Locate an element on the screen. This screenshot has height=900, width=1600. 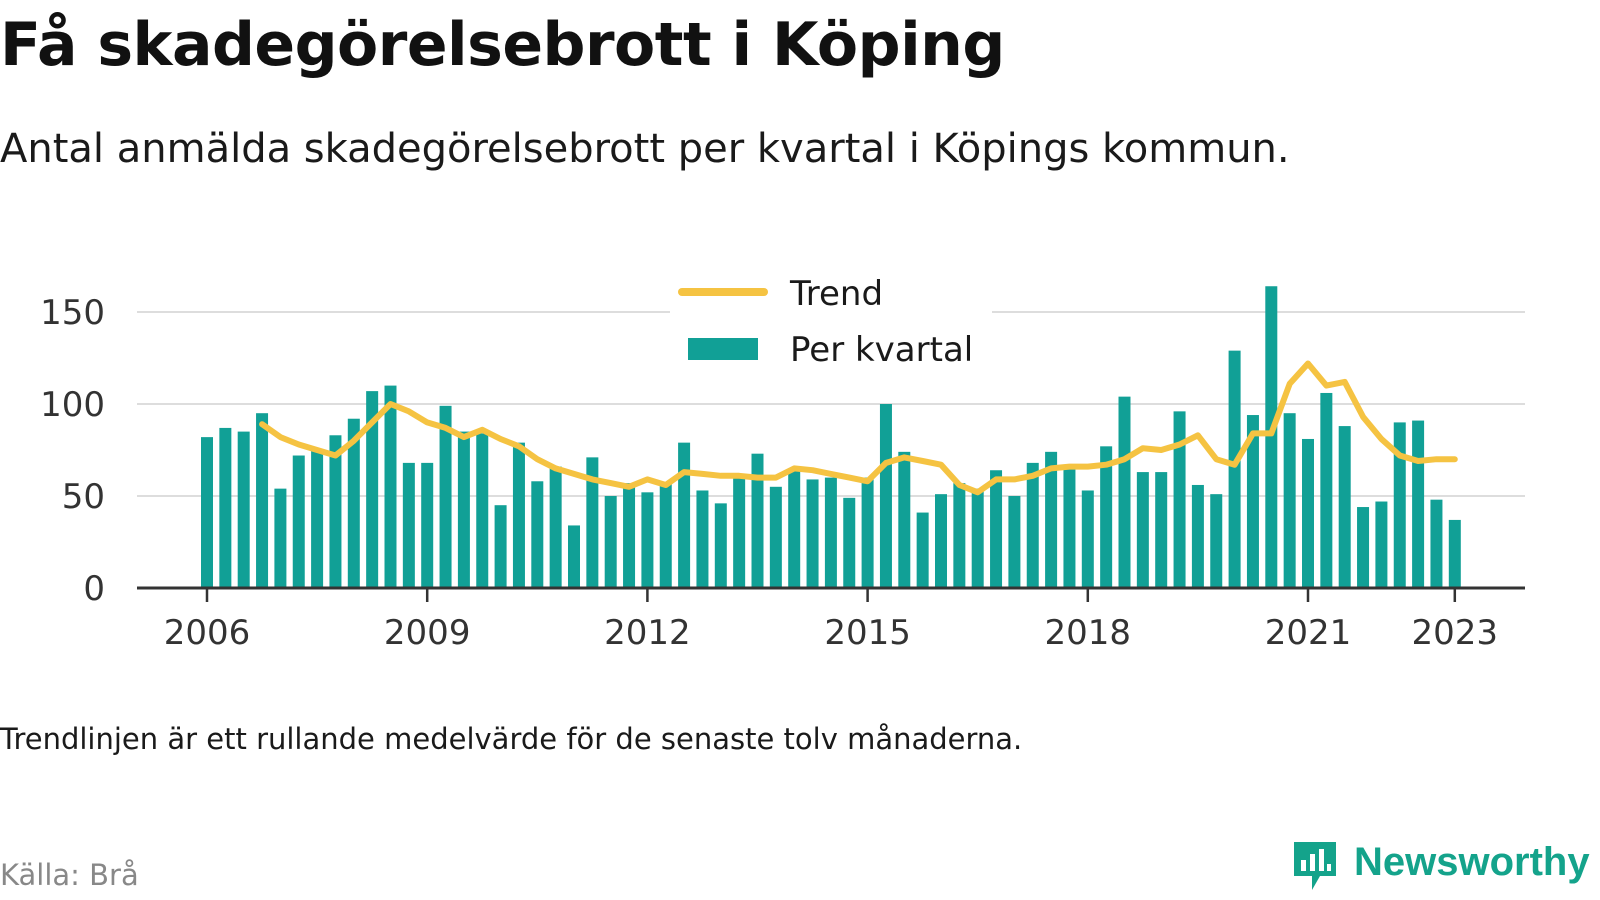
bar-2015-Q2 is located at coordinates (885, 496).